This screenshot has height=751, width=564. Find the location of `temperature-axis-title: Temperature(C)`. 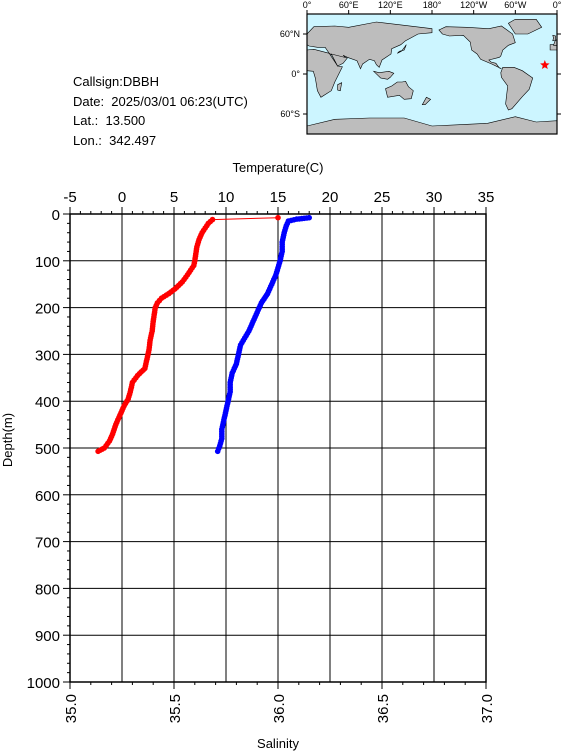

temperature-axis-title: Temperature(C) is located at coordinates (277, 167).